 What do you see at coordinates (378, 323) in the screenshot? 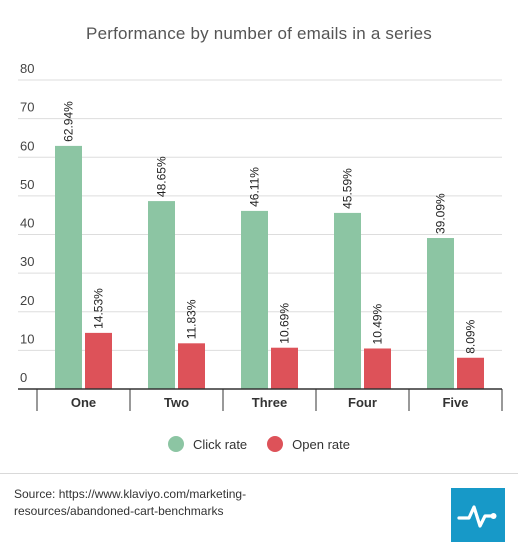
I see `data-label-open-rate: 10.49%` at bounding box center [378, 323].